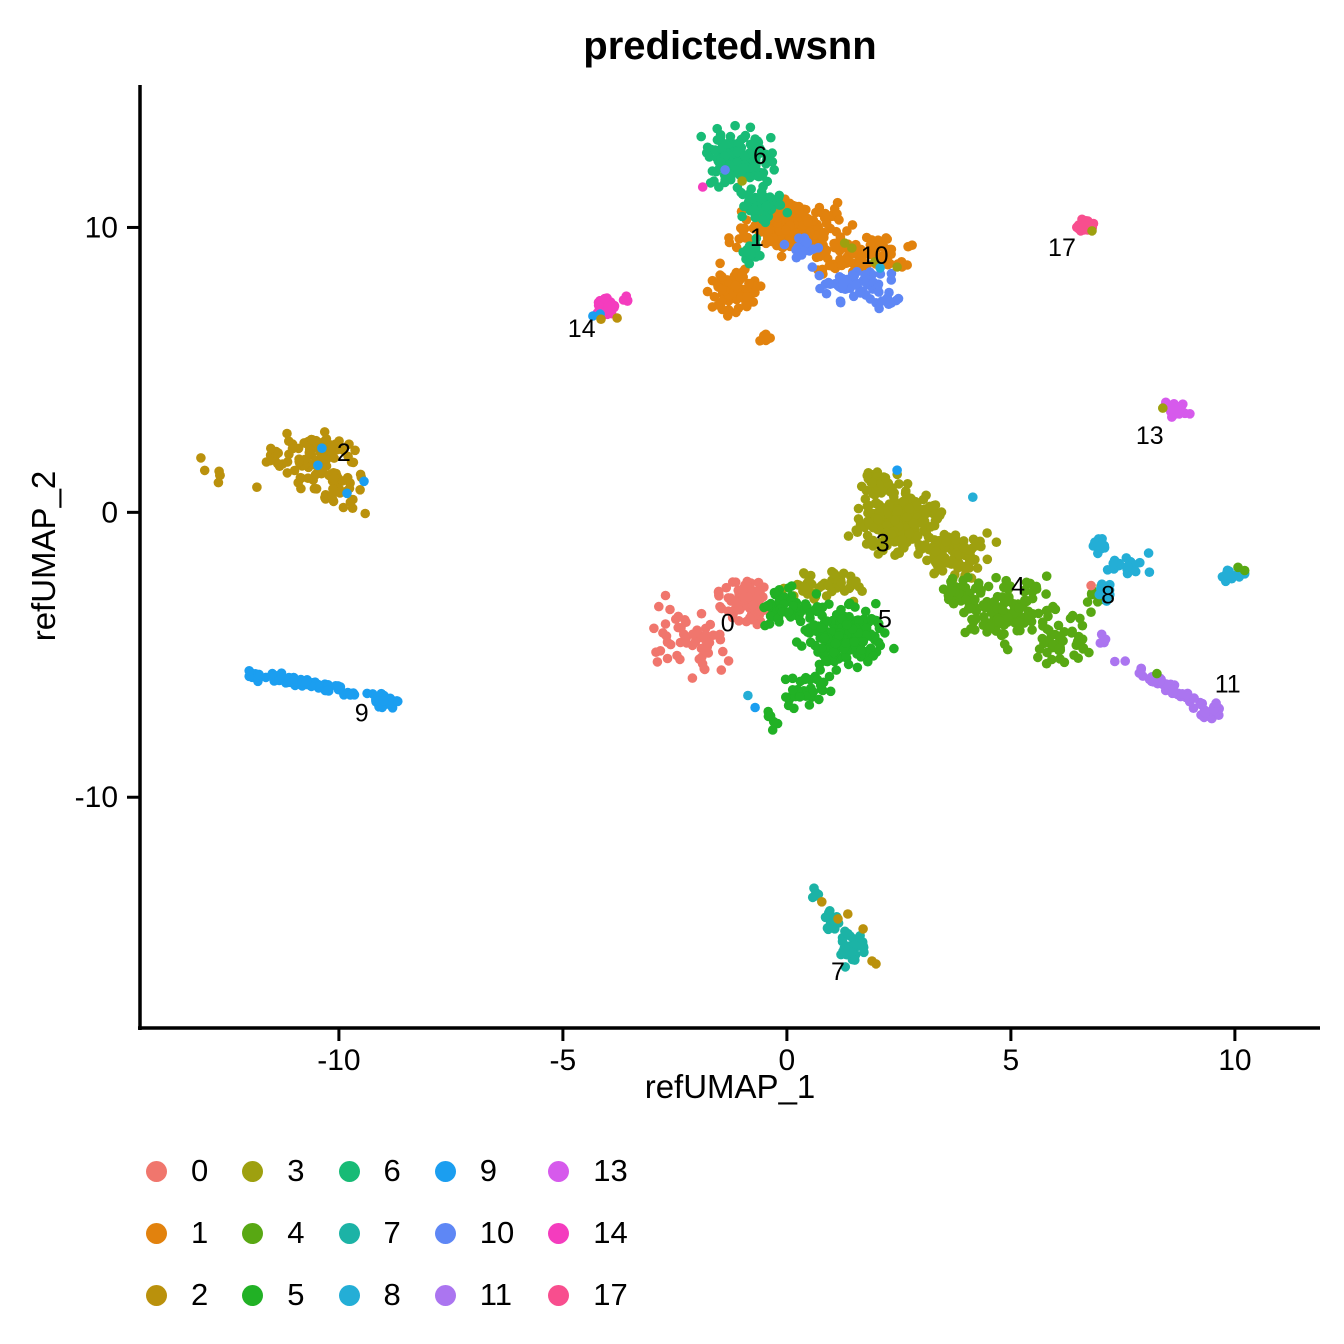 Image resolution: width=1344 pixels, height=1344 pixels. Describe the element at coordinates (369, 1233) in the screenshot. I see `legend-item-7: 7` at that location.